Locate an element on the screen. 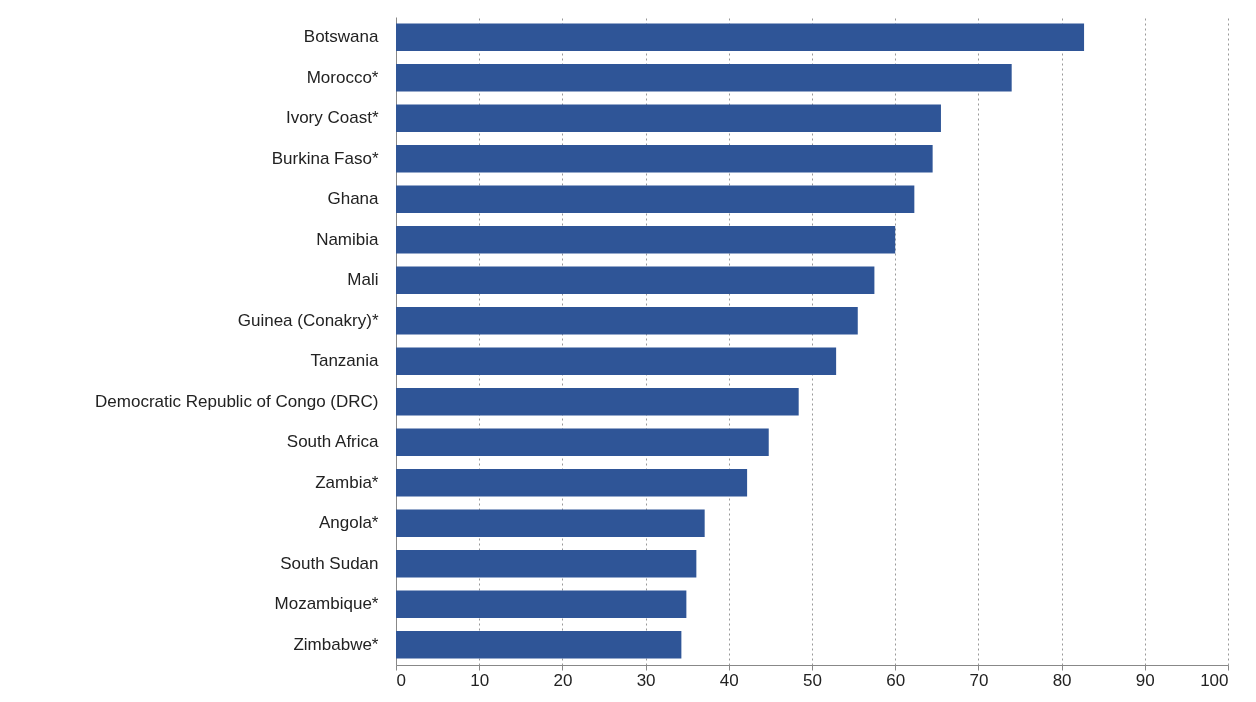 Image resolution: width=1256 pixels, height=702 pixels. y-tick-label: Mali is located at coordinates (363, 280).